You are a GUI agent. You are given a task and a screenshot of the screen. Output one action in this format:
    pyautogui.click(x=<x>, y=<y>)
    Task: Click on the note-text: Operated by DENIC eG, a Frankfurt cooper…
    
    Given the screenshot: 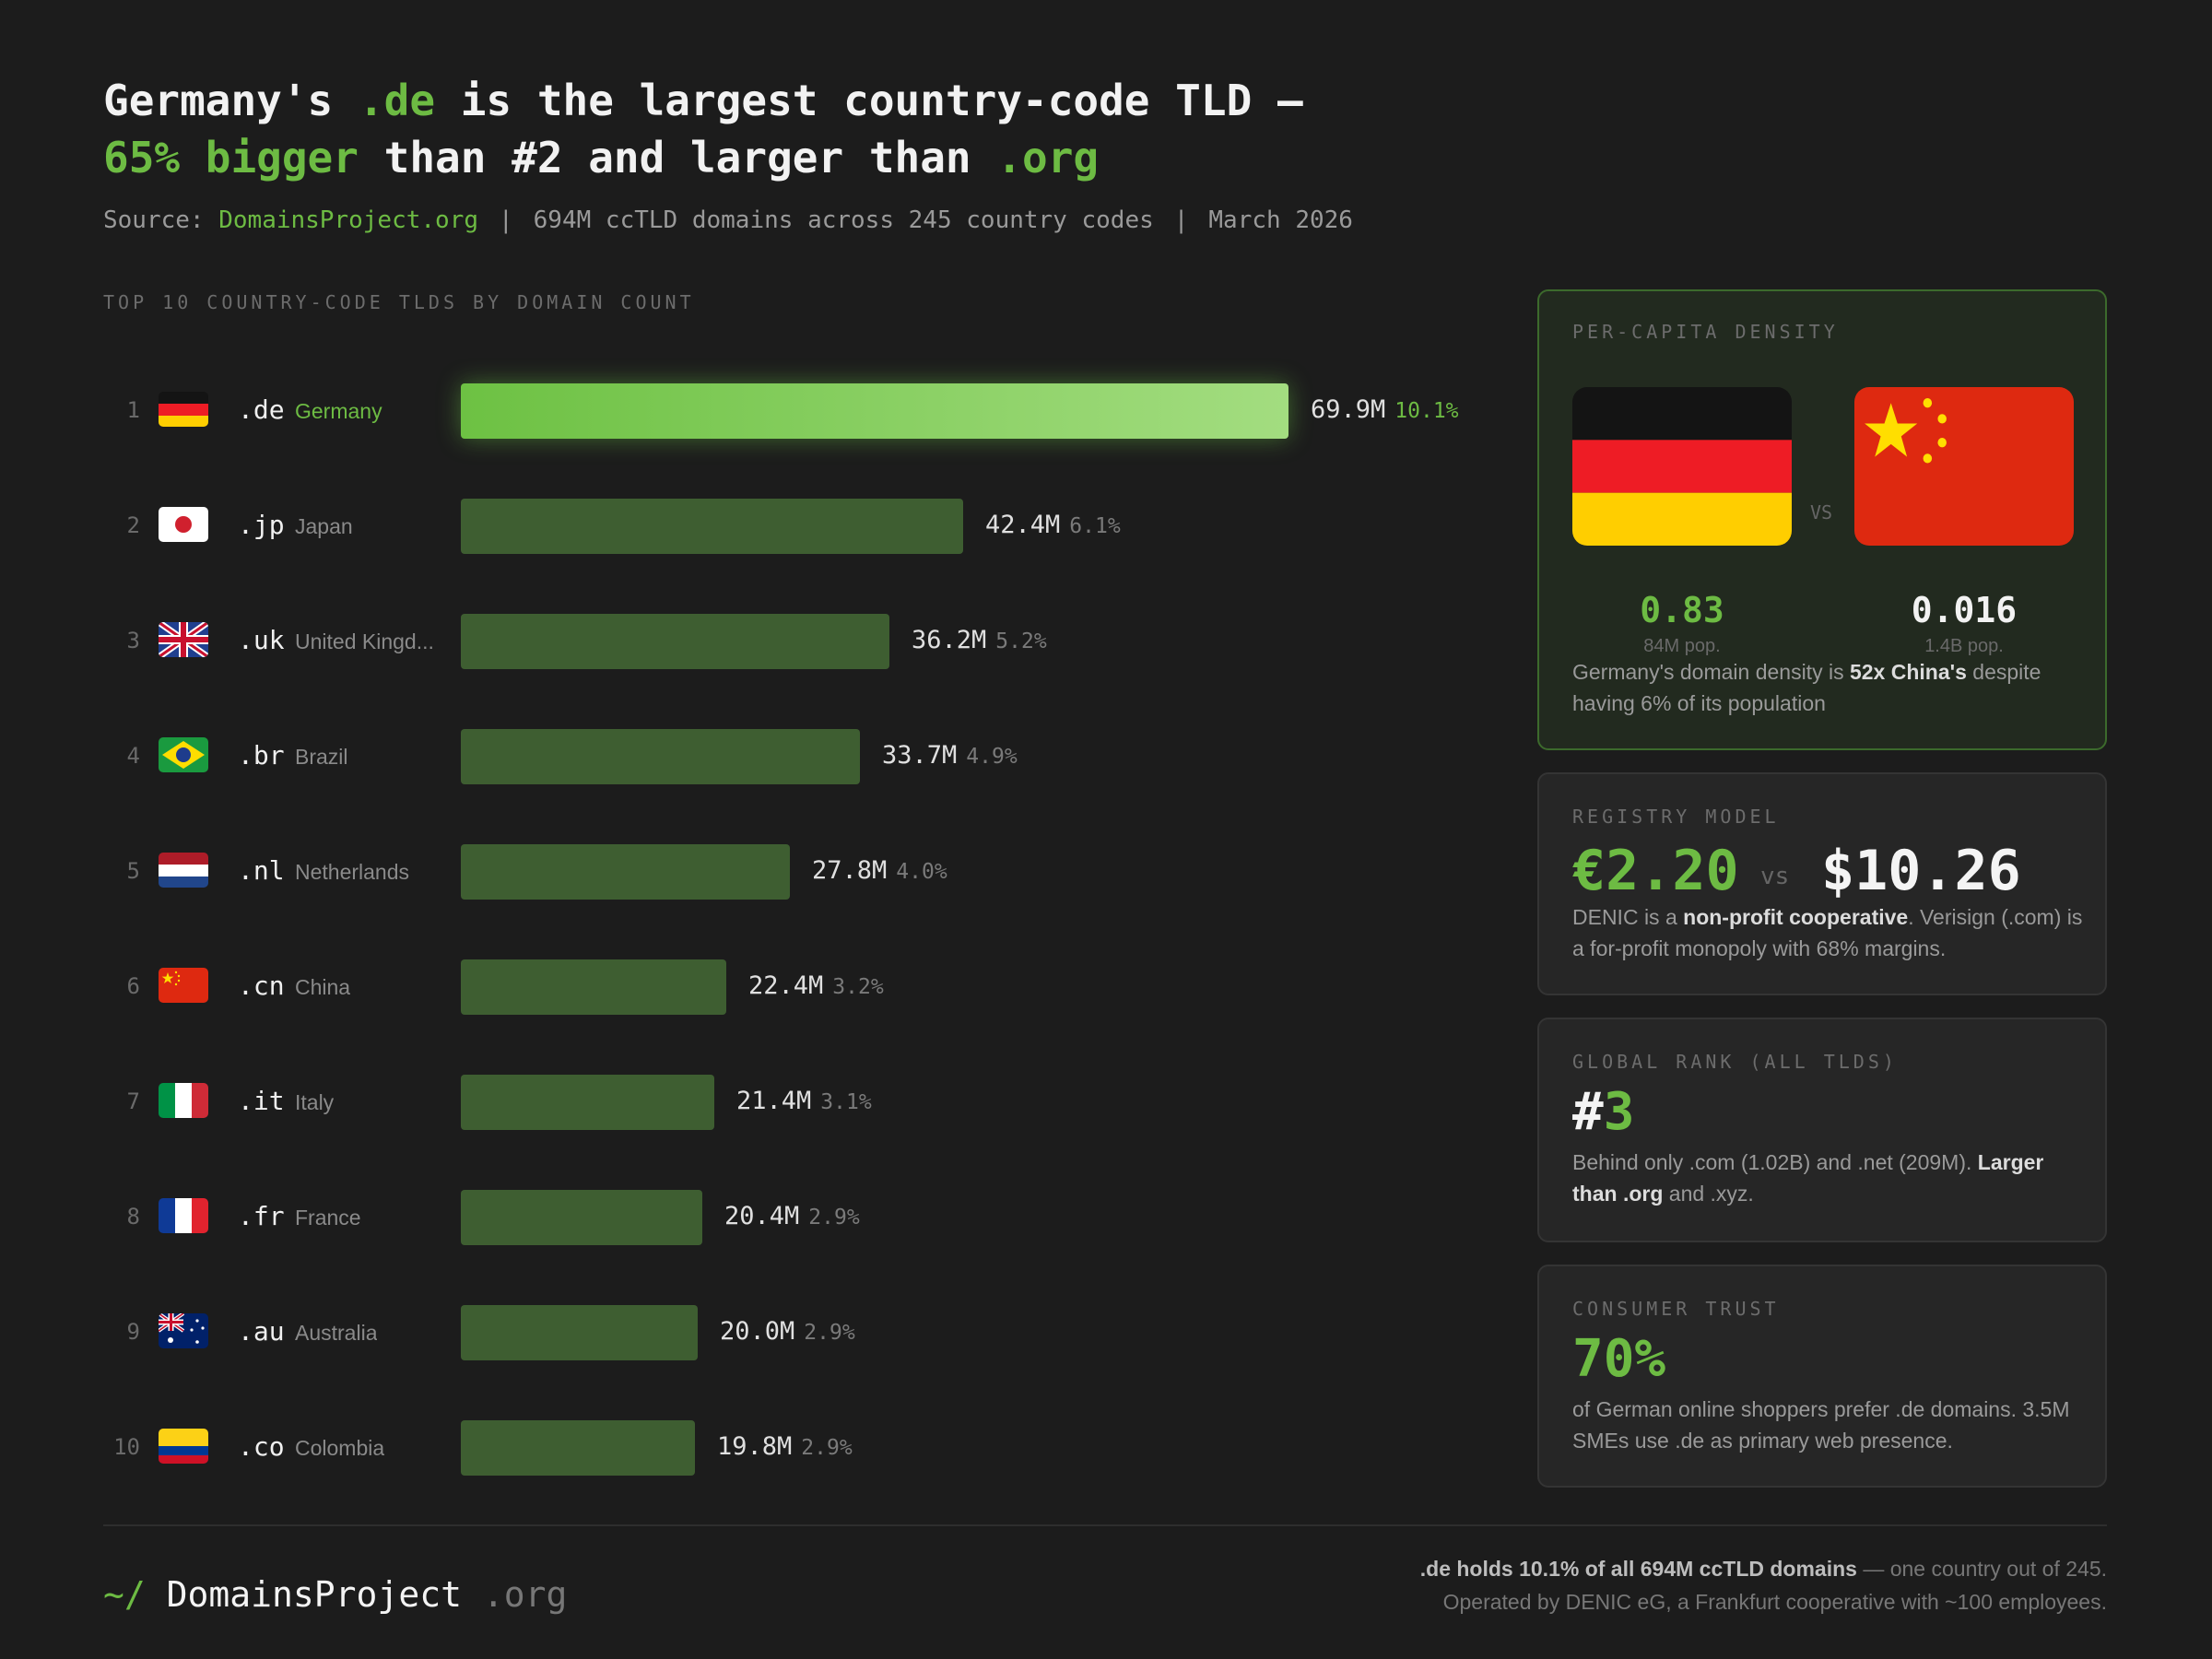 What is the action you would take?
    pyautogui.click(x=1774, y=1602)
    